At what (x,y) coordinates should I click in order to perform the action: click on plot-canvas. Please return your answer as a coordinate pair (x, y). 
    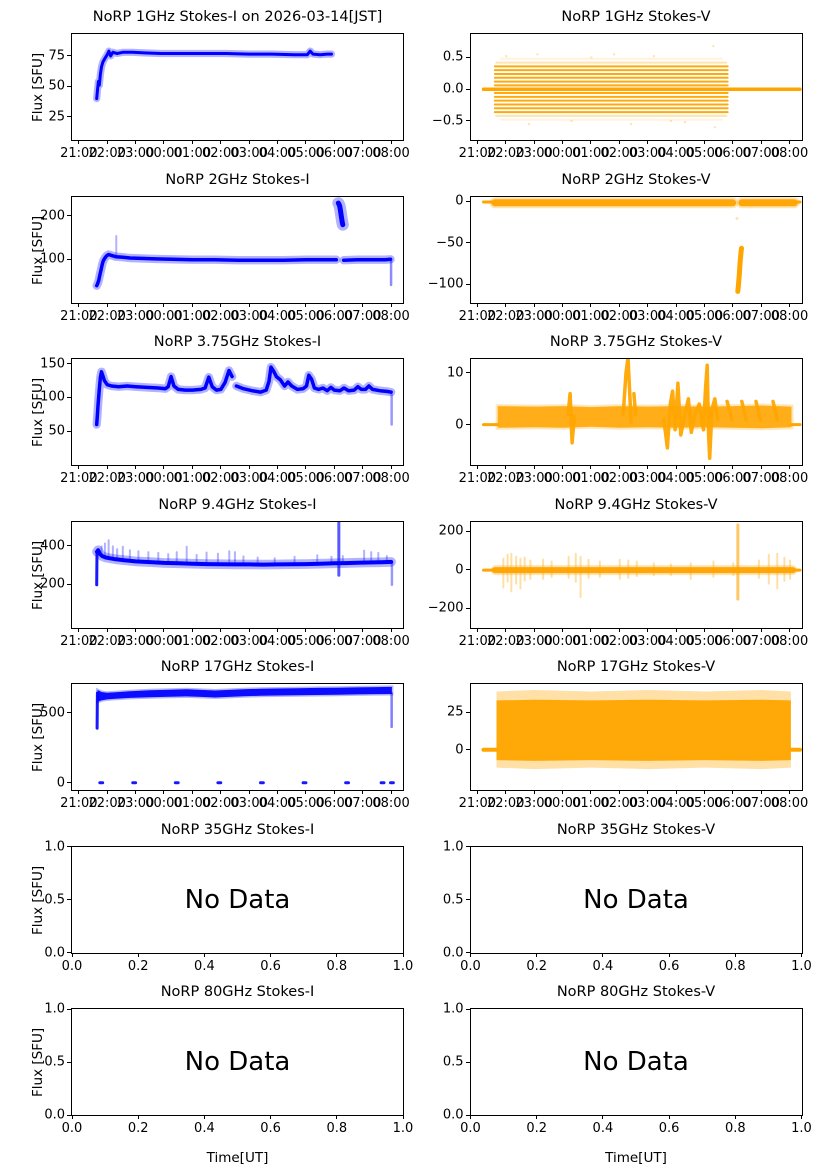
    Looking at the image, I should click on (245, 735).